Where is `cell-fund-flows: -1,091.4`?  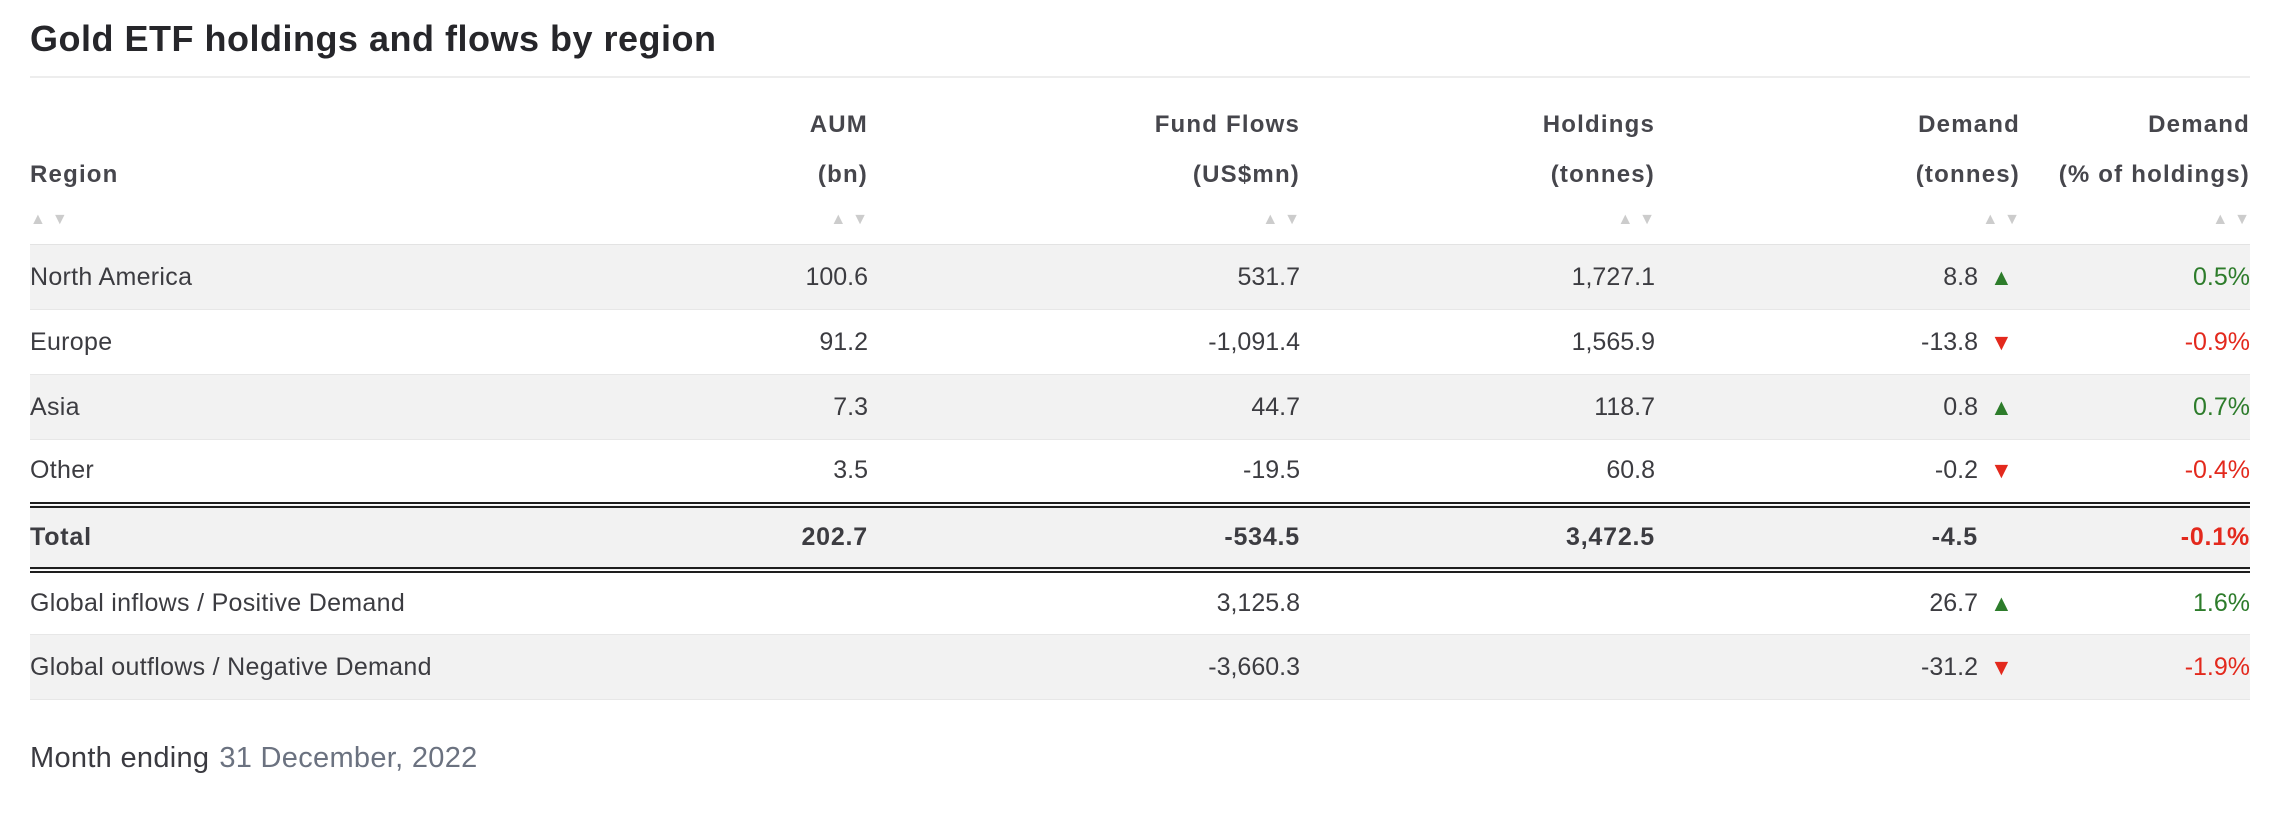
cell-fund-flows: -1,091.4 is located at coordinates (1254, 341).